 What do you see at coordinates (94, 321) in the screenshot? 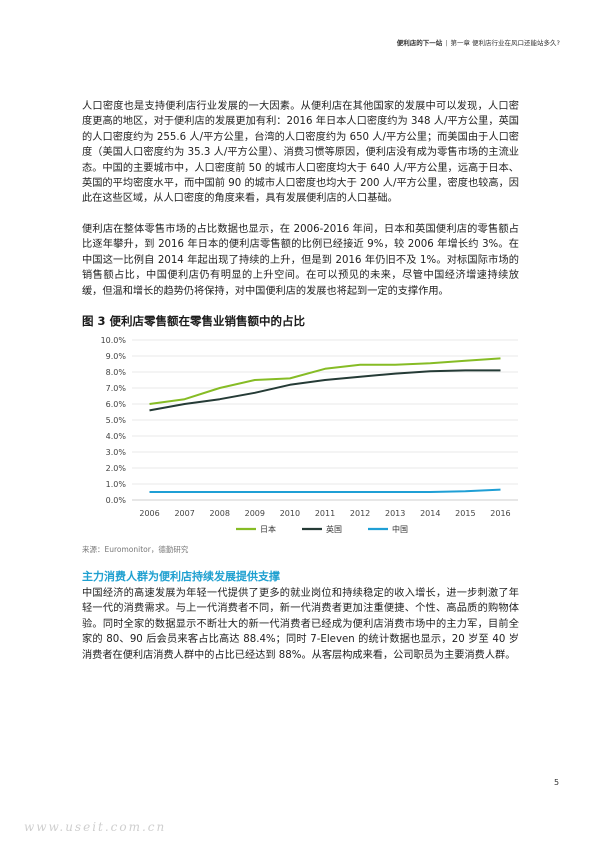
I see `figure-label: 图 3` at bounding box center [94, 321].